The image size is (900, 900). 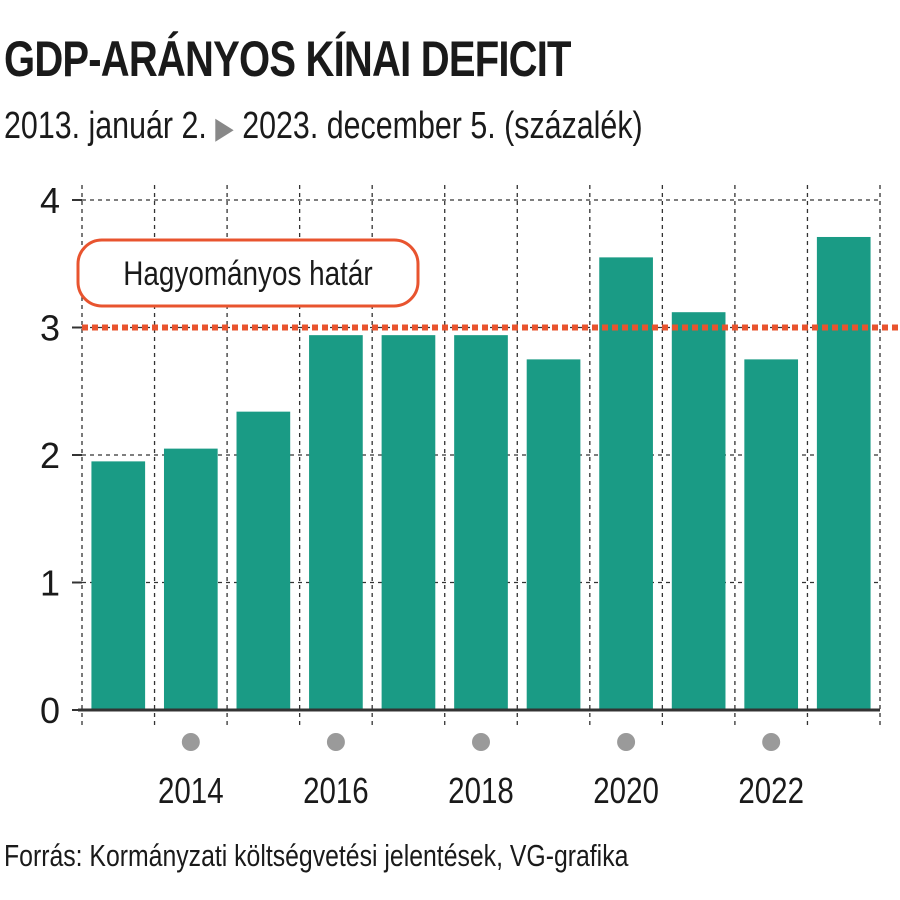 What do you see at coordinates (287, 59) in the screenshot?
I see `chart-title: GDP-ARÁNYOS KÍNAI DEFICIT` at bounding box center [287, 59].